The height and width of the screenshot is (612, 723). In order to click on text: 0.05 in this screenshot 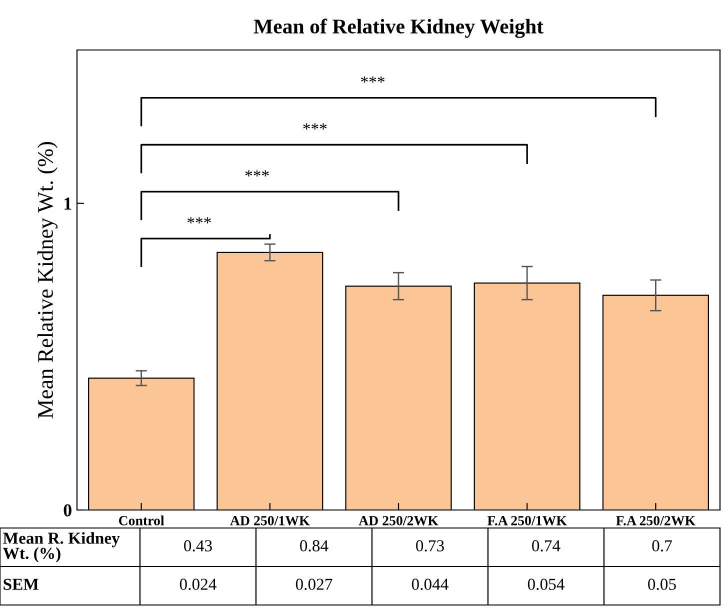, I will do `click(662, 584)`.